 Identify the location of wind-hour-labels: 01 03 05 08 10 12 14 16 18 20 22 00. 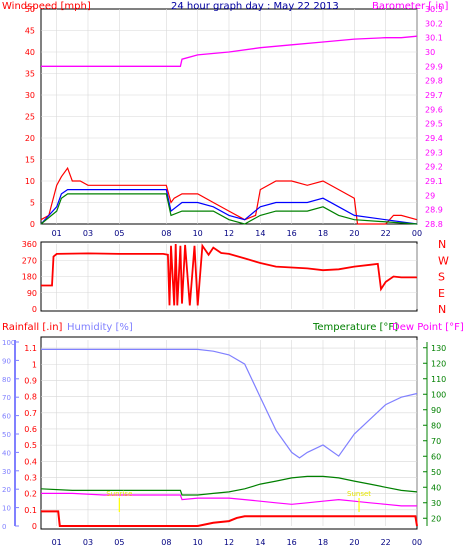
(237, 233).